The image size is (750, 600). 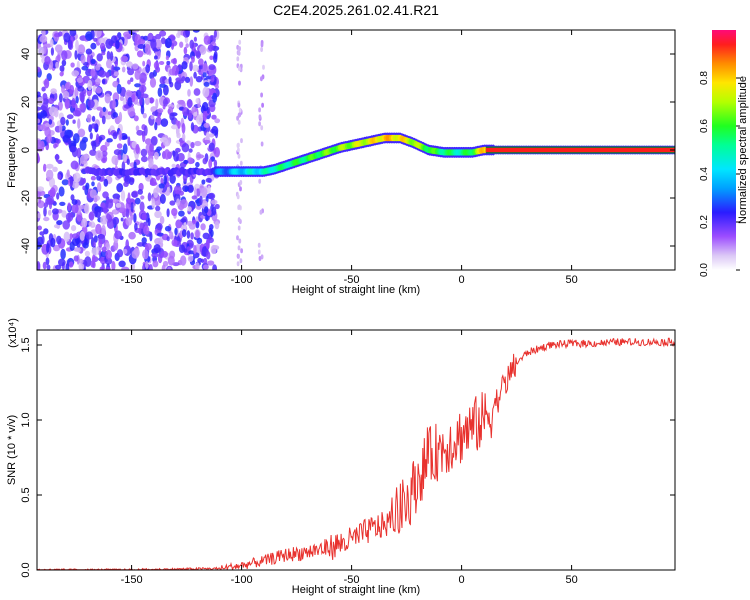 What do you see at coordinates (12, 450) in the screenshot?
I see `snr-ylabel: SNR (10 * v/v)` at bounding box center [12, 450].